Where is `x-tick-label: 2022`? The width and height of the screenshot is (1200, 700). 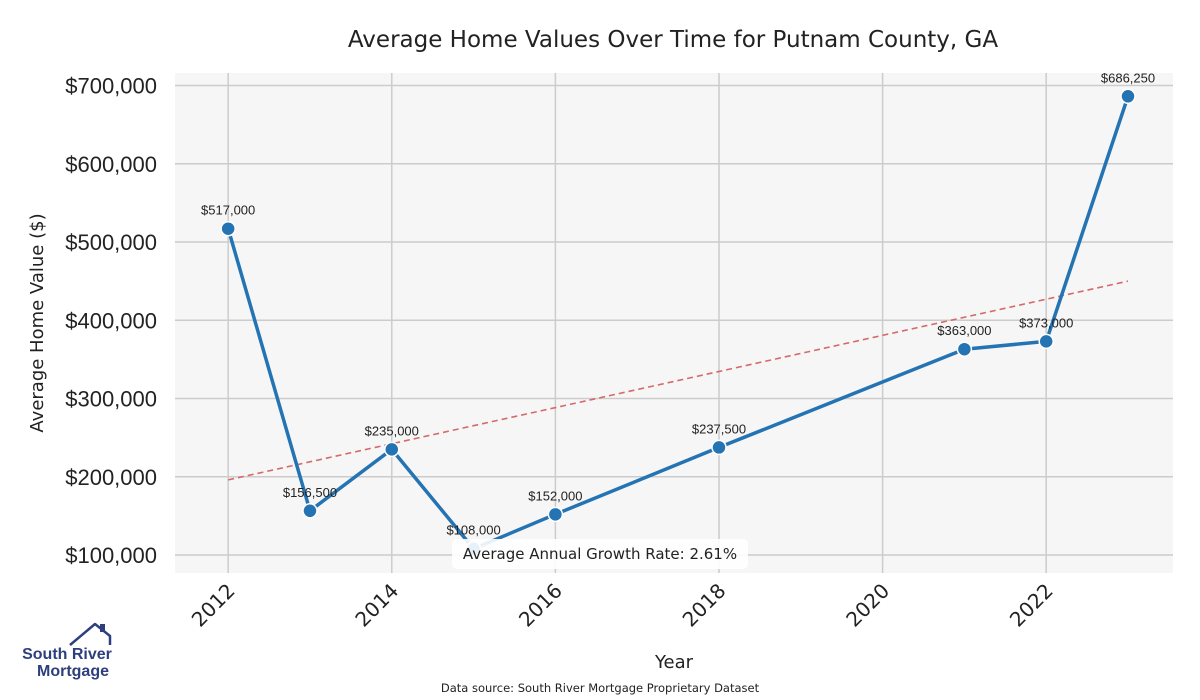
x-tick-label: 2022 is located at coordinates (1031, 605).